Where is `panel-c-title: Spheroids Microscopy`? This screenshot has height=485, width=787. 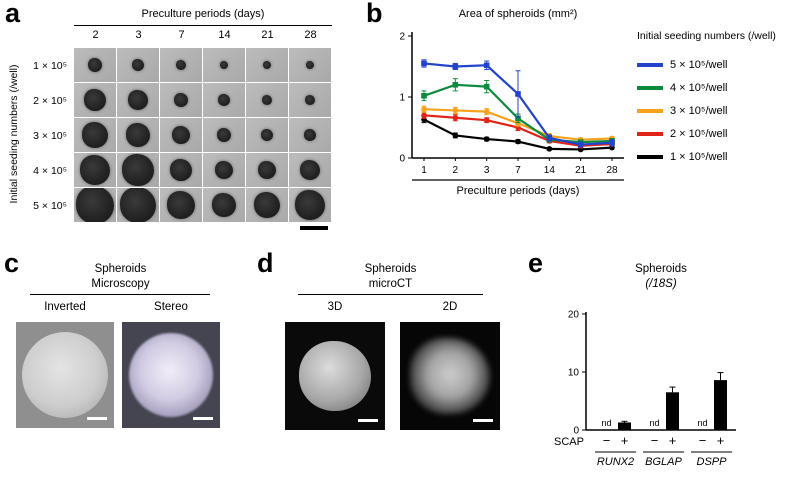
panel-c-title: Spheroids Microscopy is located at coordinates (120, 277).